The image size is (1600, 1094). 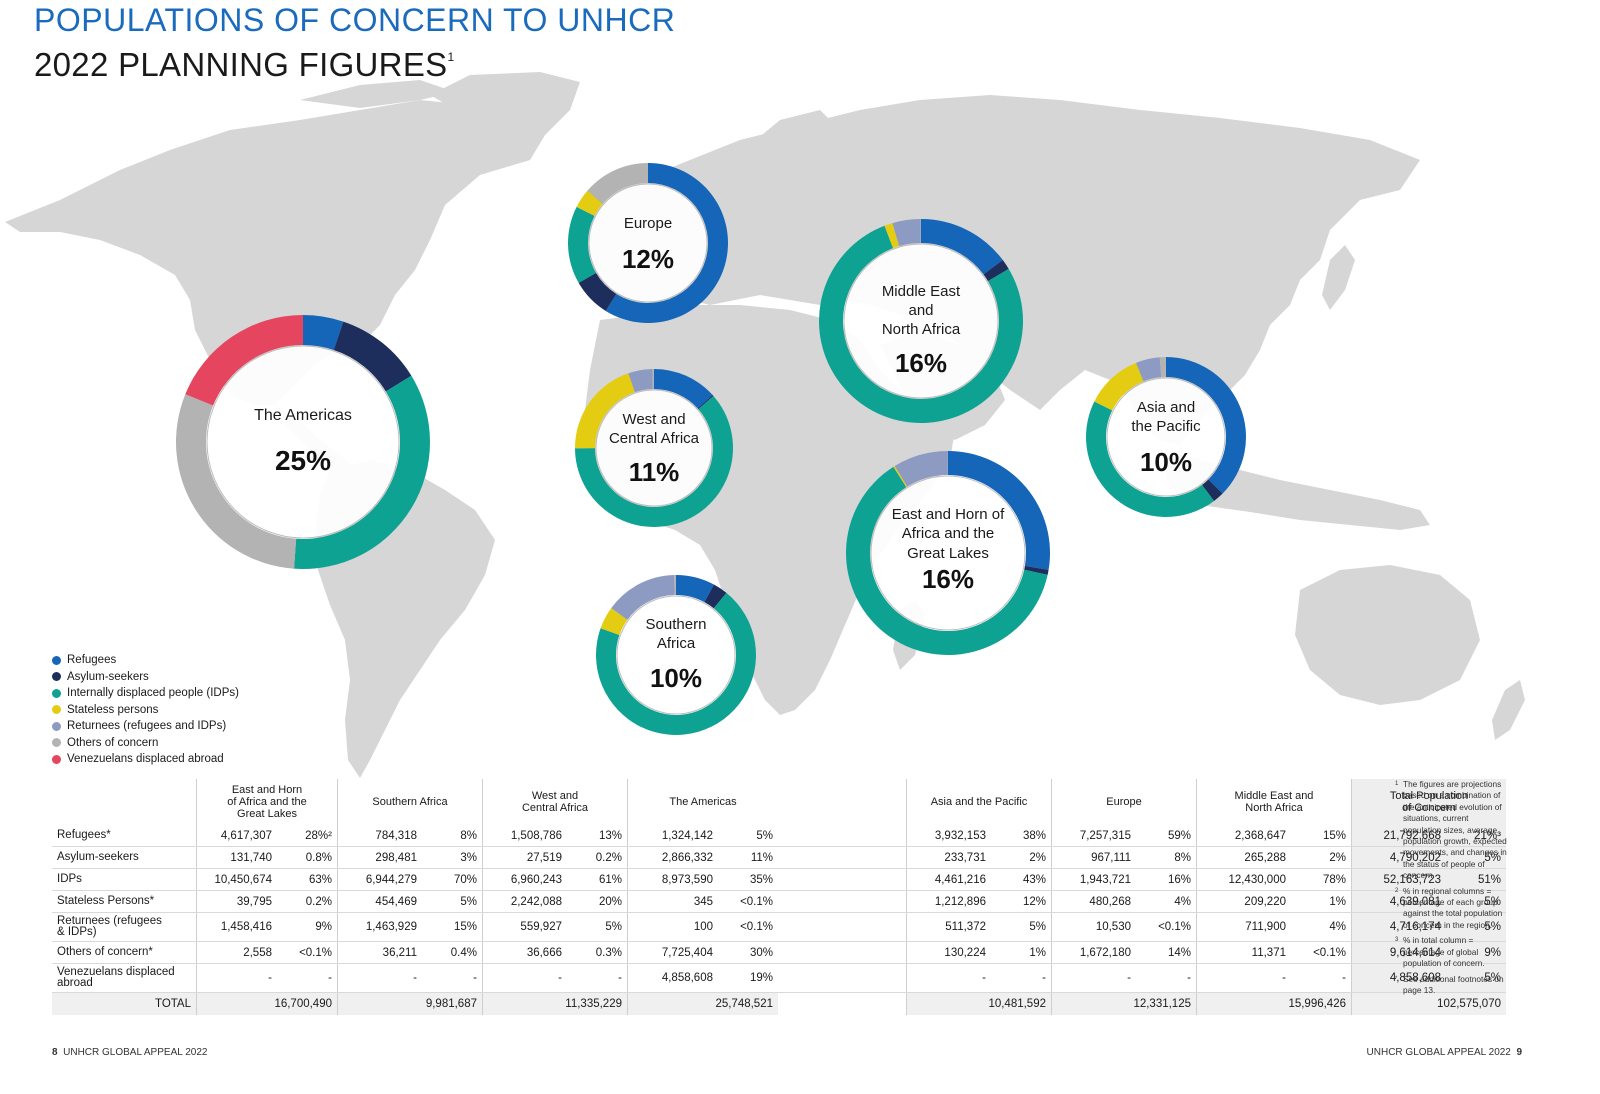 What do you see at coordinates (1243, 952) in the screenshot?
I see `cell-count: 11,371` at bounding box center [1243, 952].